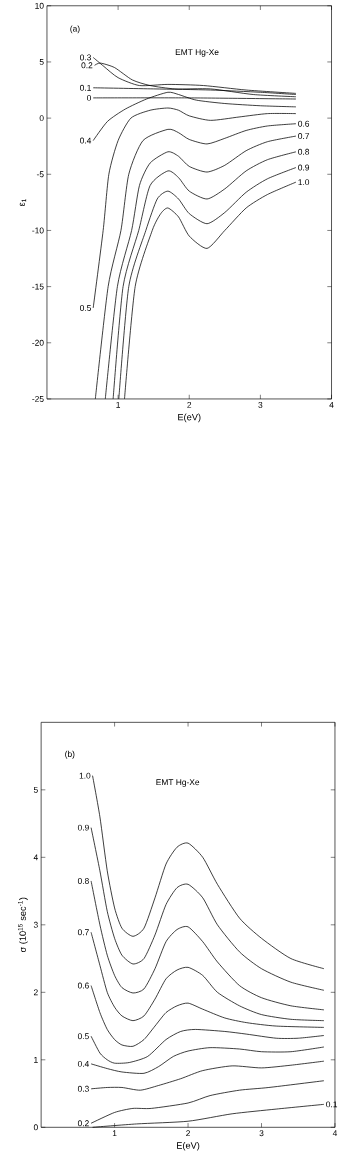  I want to click on y-axis-title: ε$_{1}$, so click(22, 203).